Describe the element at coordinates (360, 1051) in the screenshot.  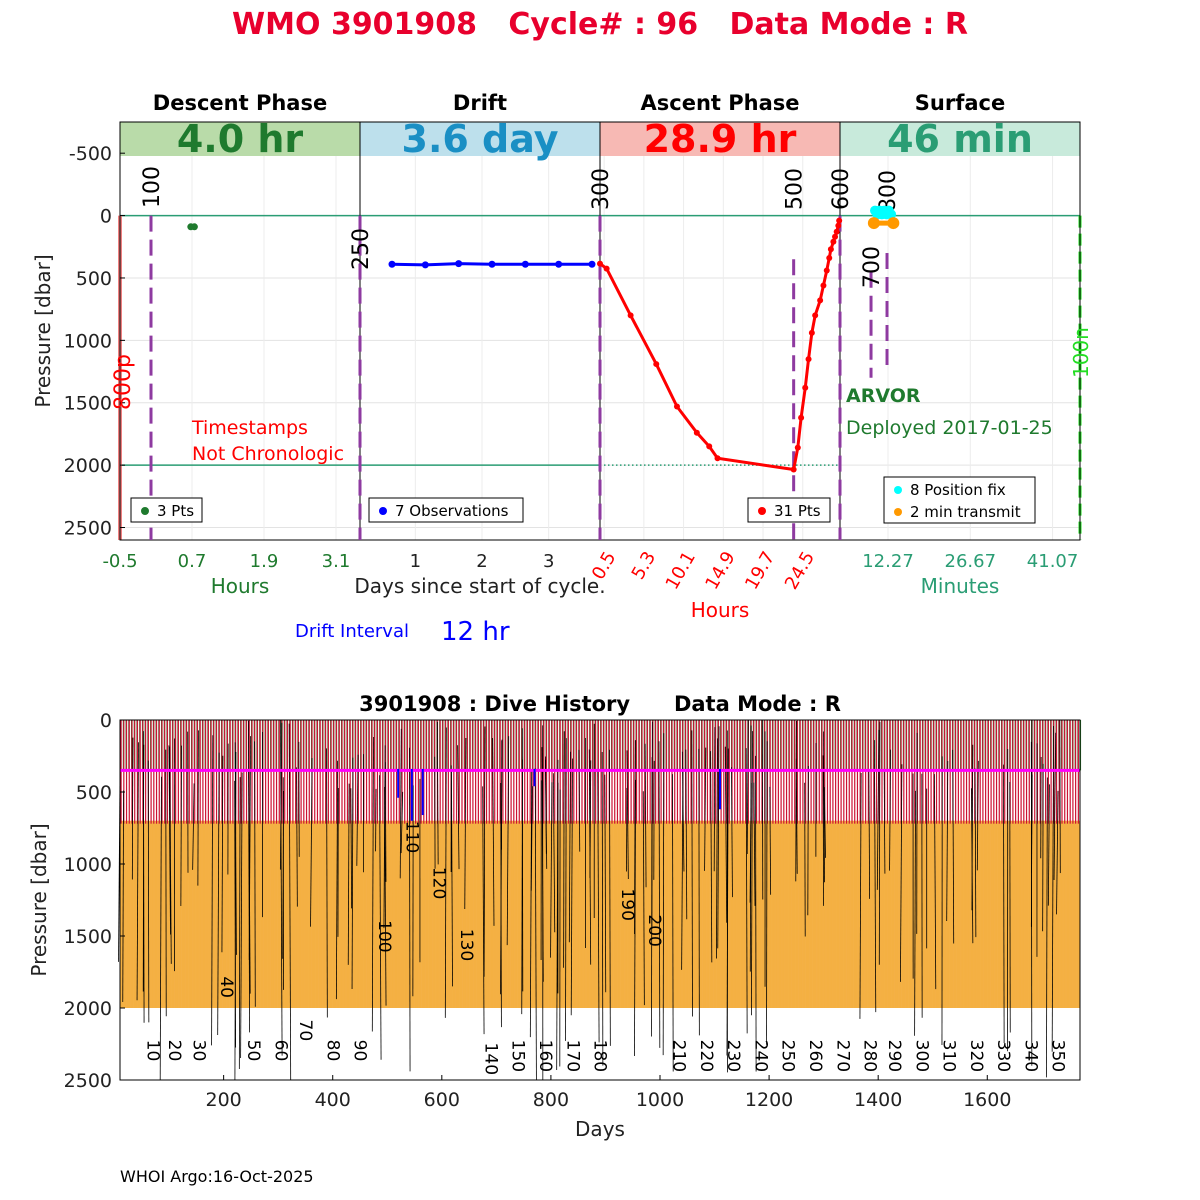
I see `cycle-label: 90` at that location.